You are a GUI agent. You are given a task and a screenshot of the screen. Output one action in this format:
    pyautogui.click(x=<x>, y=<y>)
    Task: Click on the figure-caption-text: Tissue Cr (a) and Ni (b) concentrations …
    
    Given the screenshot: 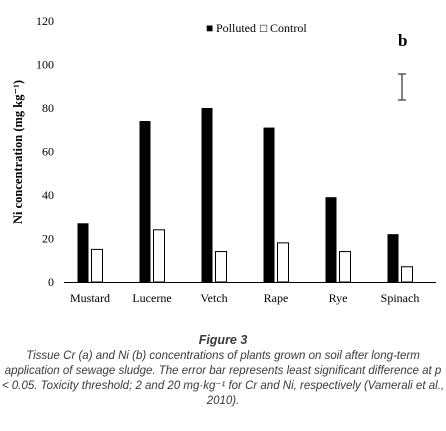 What is the action you would take?
    pyautogui.click(x=223, y=378)
    